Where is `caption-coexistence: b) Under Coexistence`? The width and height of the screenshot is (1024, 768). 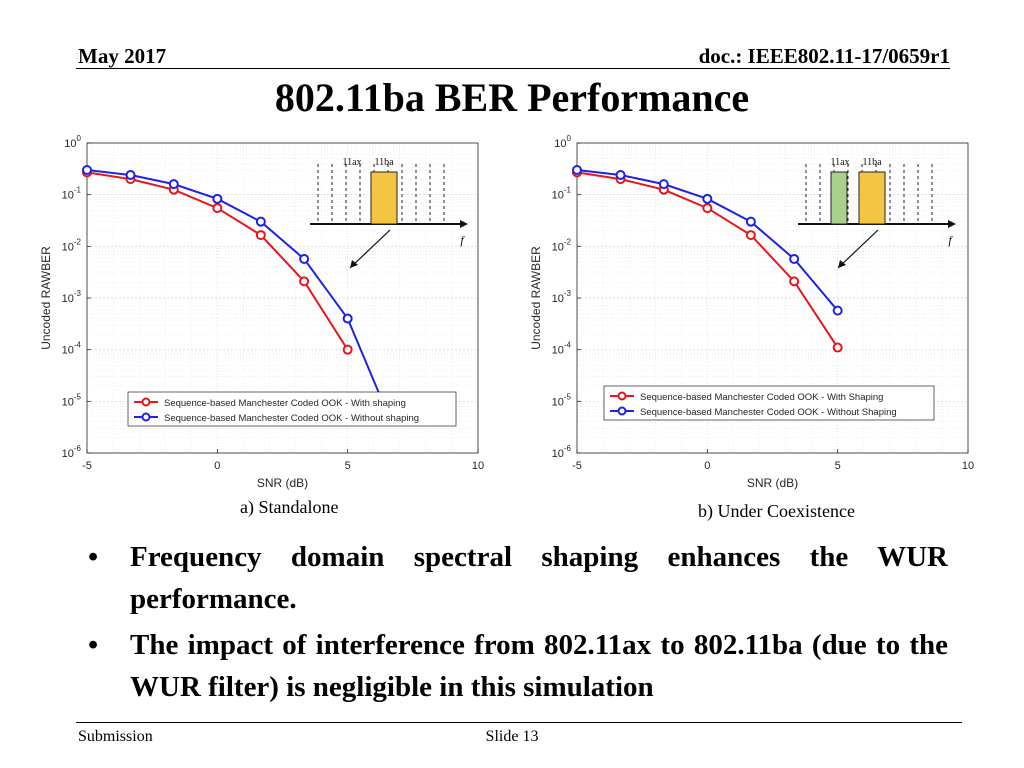 caption-coexistence: b) Under Coexistence is located at coordinates (776, 511).